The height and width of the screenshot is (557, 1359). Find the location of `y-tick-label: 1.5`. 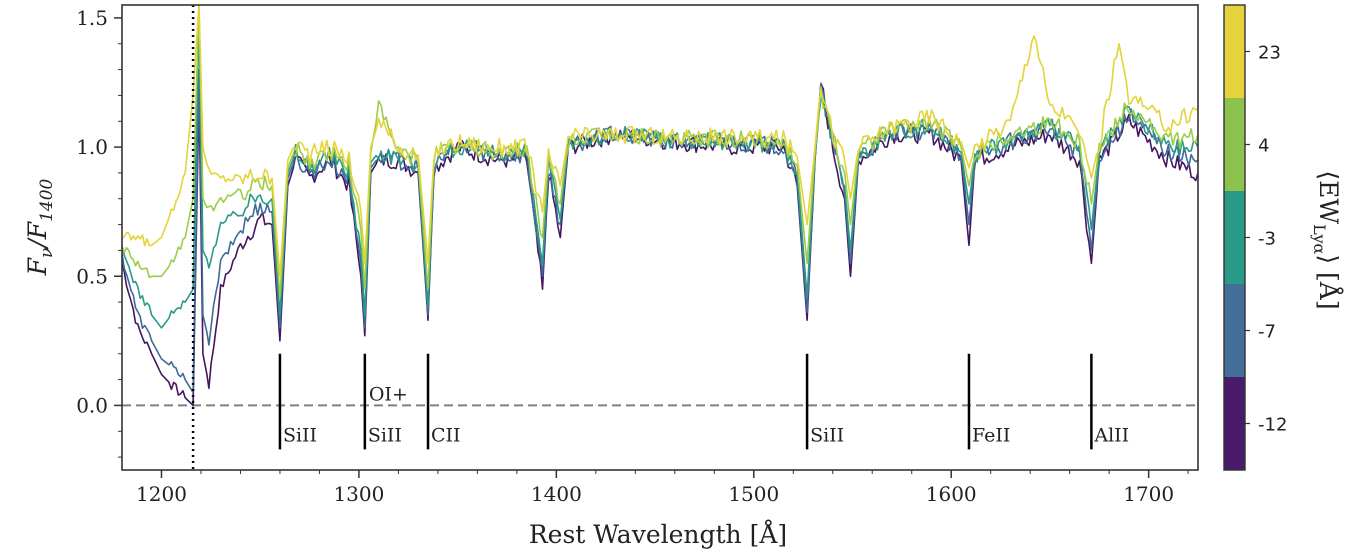

y-tick-label: 1.5 is located at coordinates (92, 18).